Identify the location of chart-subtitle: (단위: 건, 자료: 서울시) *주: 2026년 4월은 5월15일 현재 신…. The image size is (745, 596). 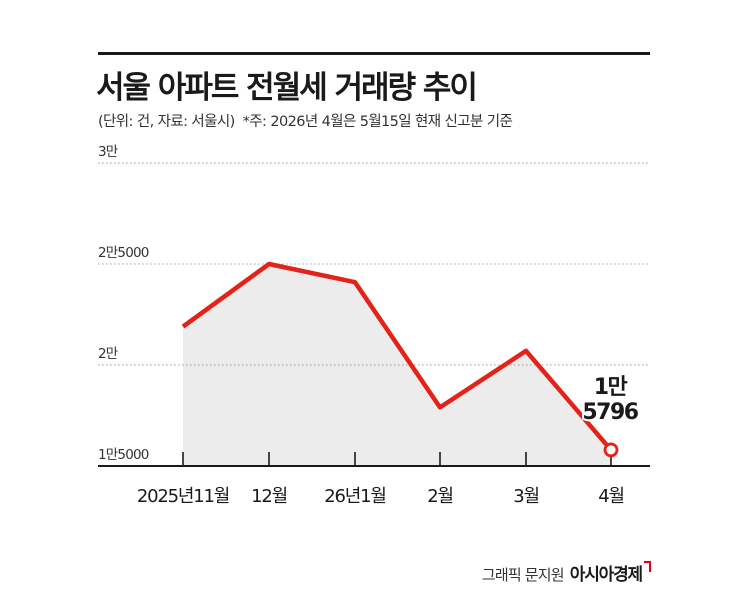
(305, 120).